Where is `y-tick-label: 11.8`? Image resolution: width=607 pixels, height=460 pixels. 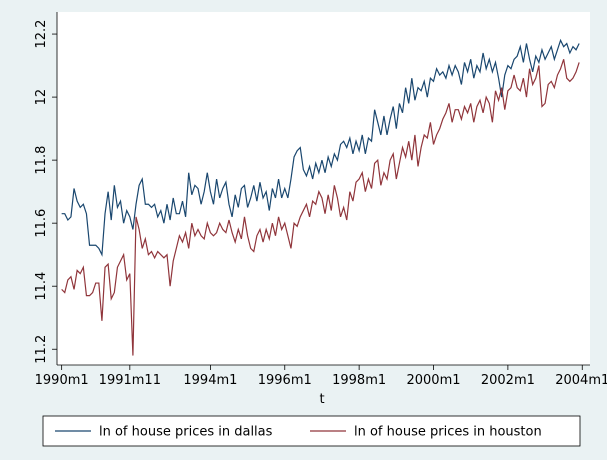
y-tick-label: 11.8 is located at coordinates (41, 160).